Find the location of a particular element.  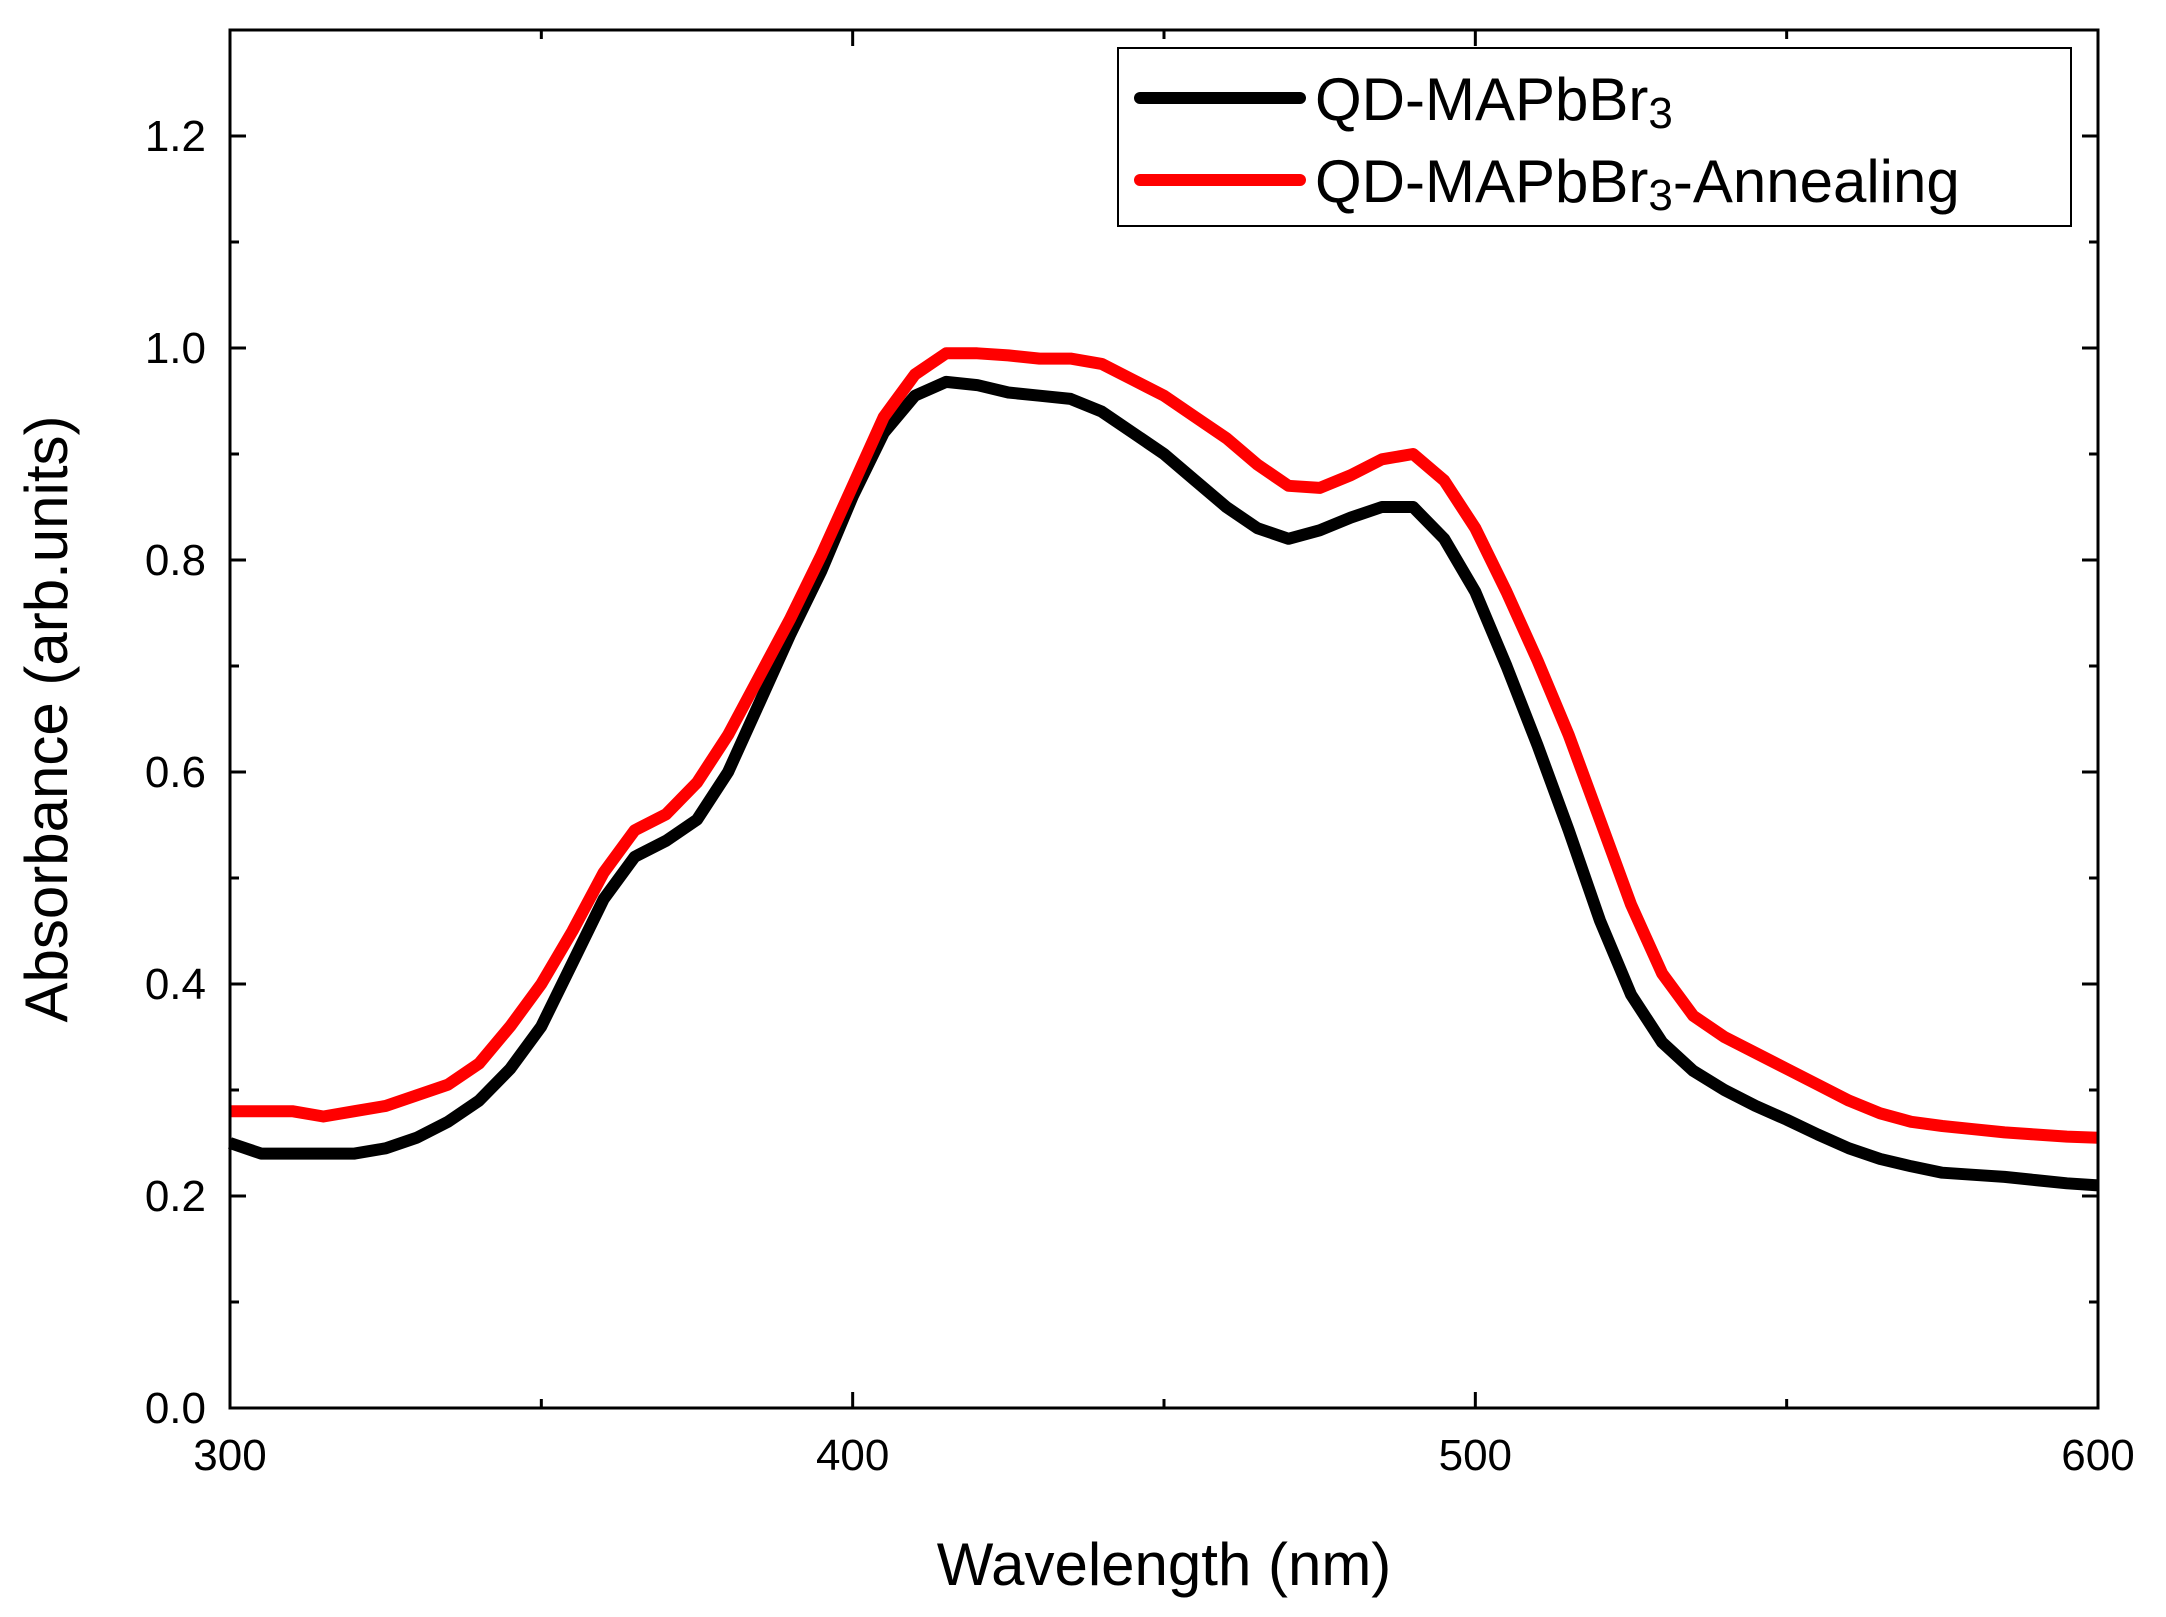

y-tick-label: 0.2 is located at coordinates (175, 1196).